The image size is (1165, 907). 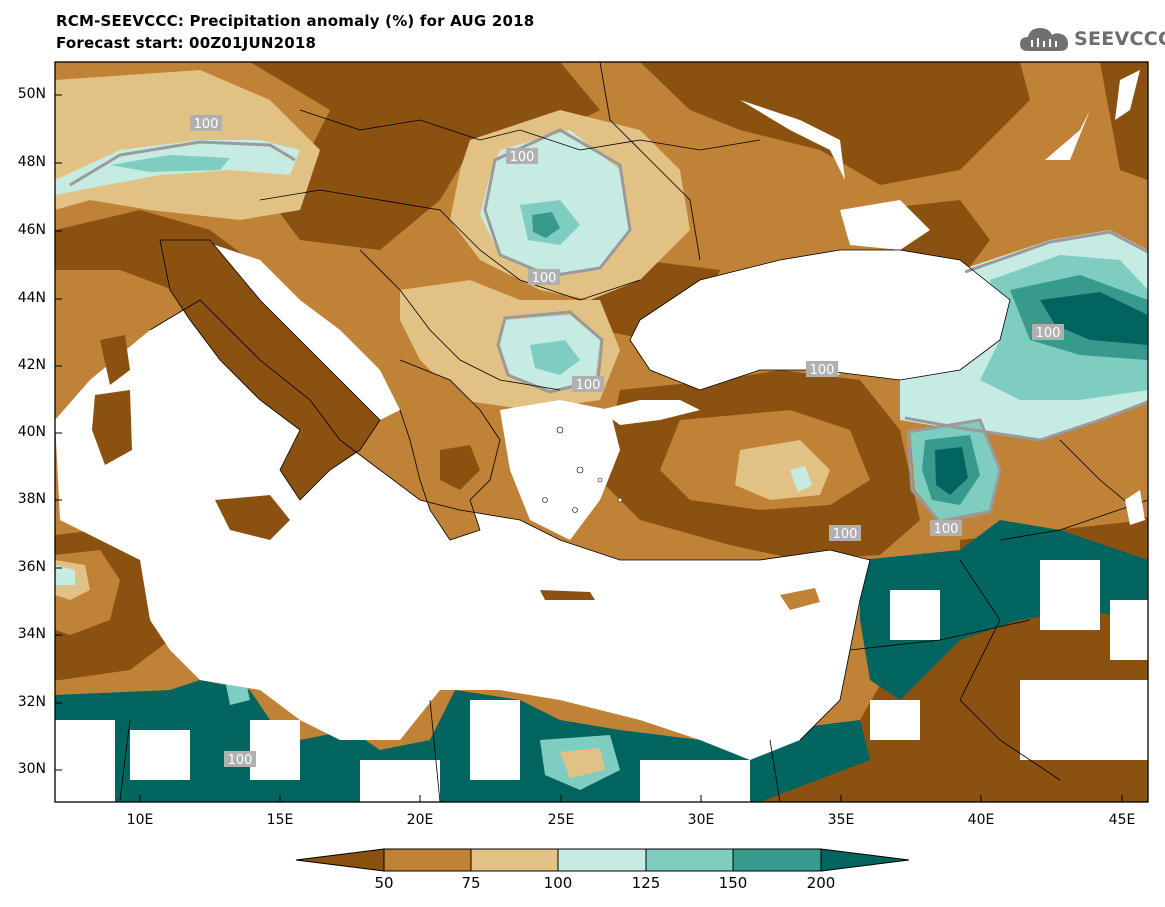 I want to click on colorbar, so click(x=602, y=860).